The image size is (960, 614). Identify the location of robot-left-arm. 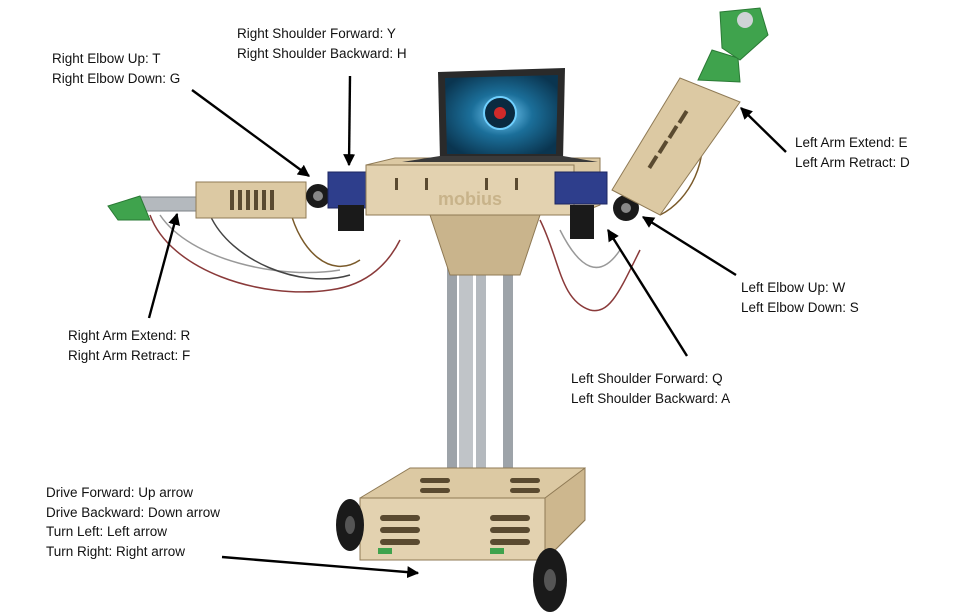
(690, 114).